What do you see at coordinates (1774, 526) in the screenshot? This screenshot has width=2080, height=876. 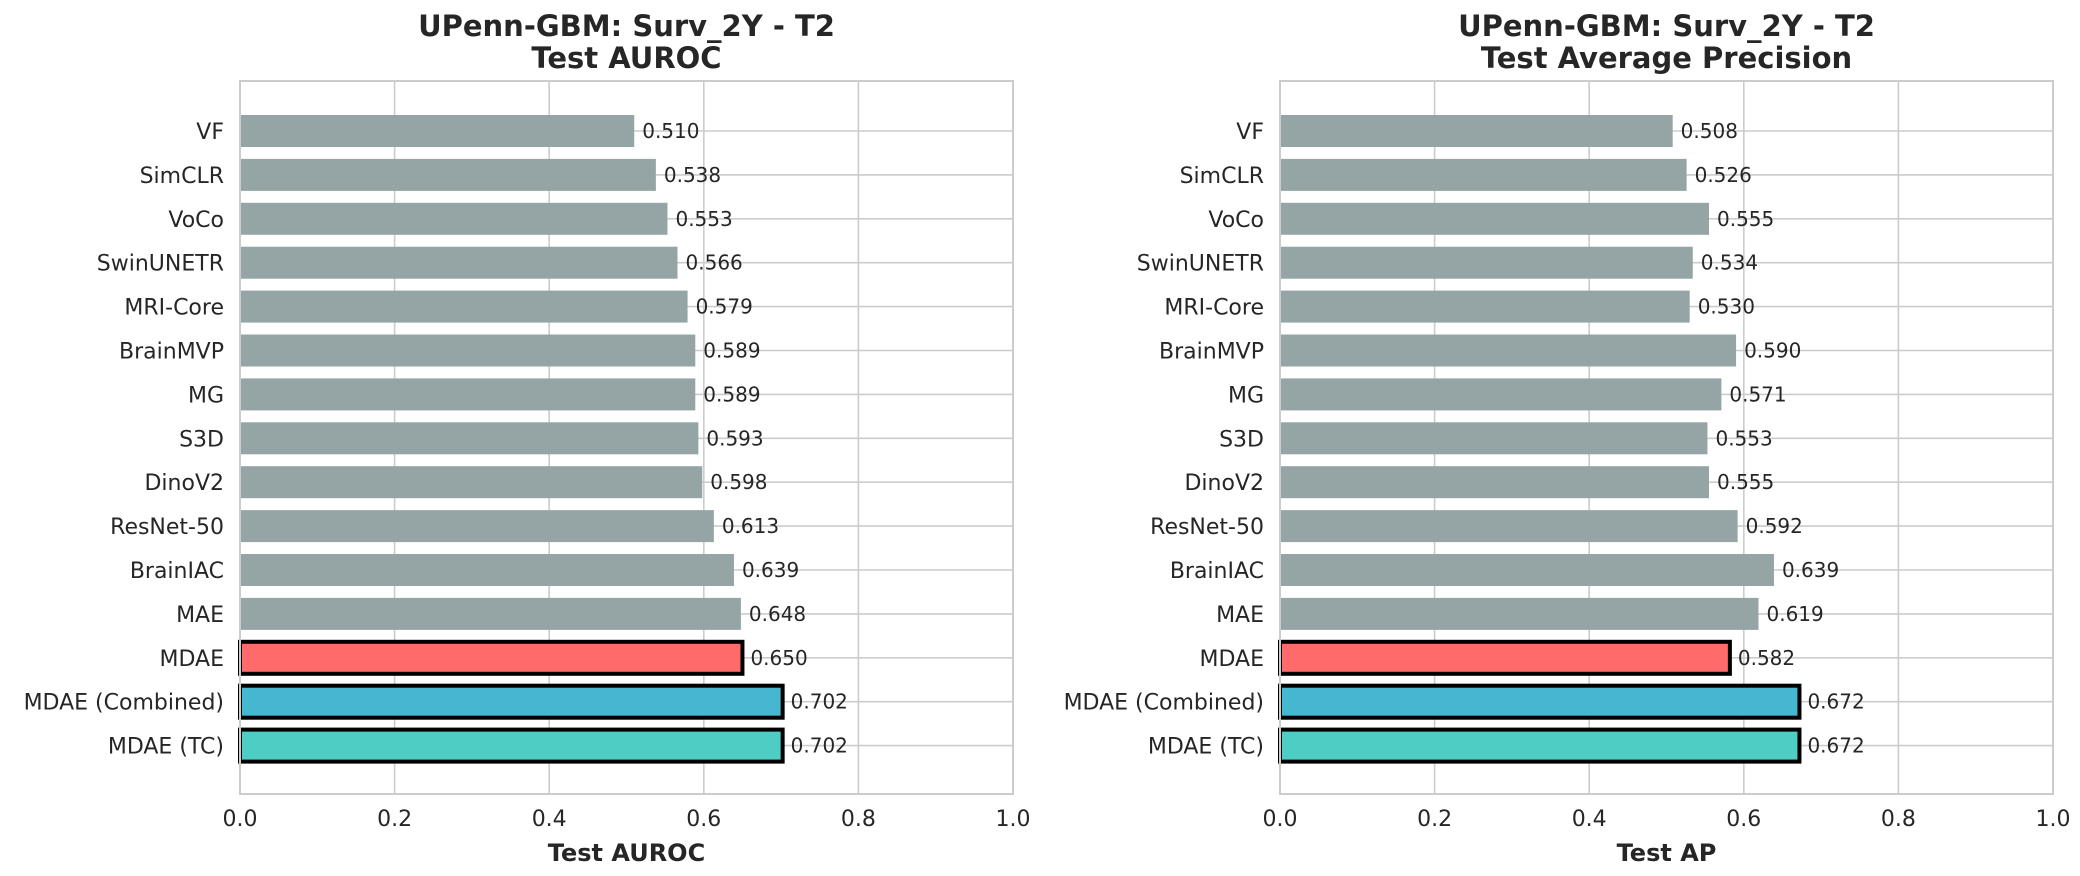 I see `value-label: 0.592` at bounding box center [1774, 526].